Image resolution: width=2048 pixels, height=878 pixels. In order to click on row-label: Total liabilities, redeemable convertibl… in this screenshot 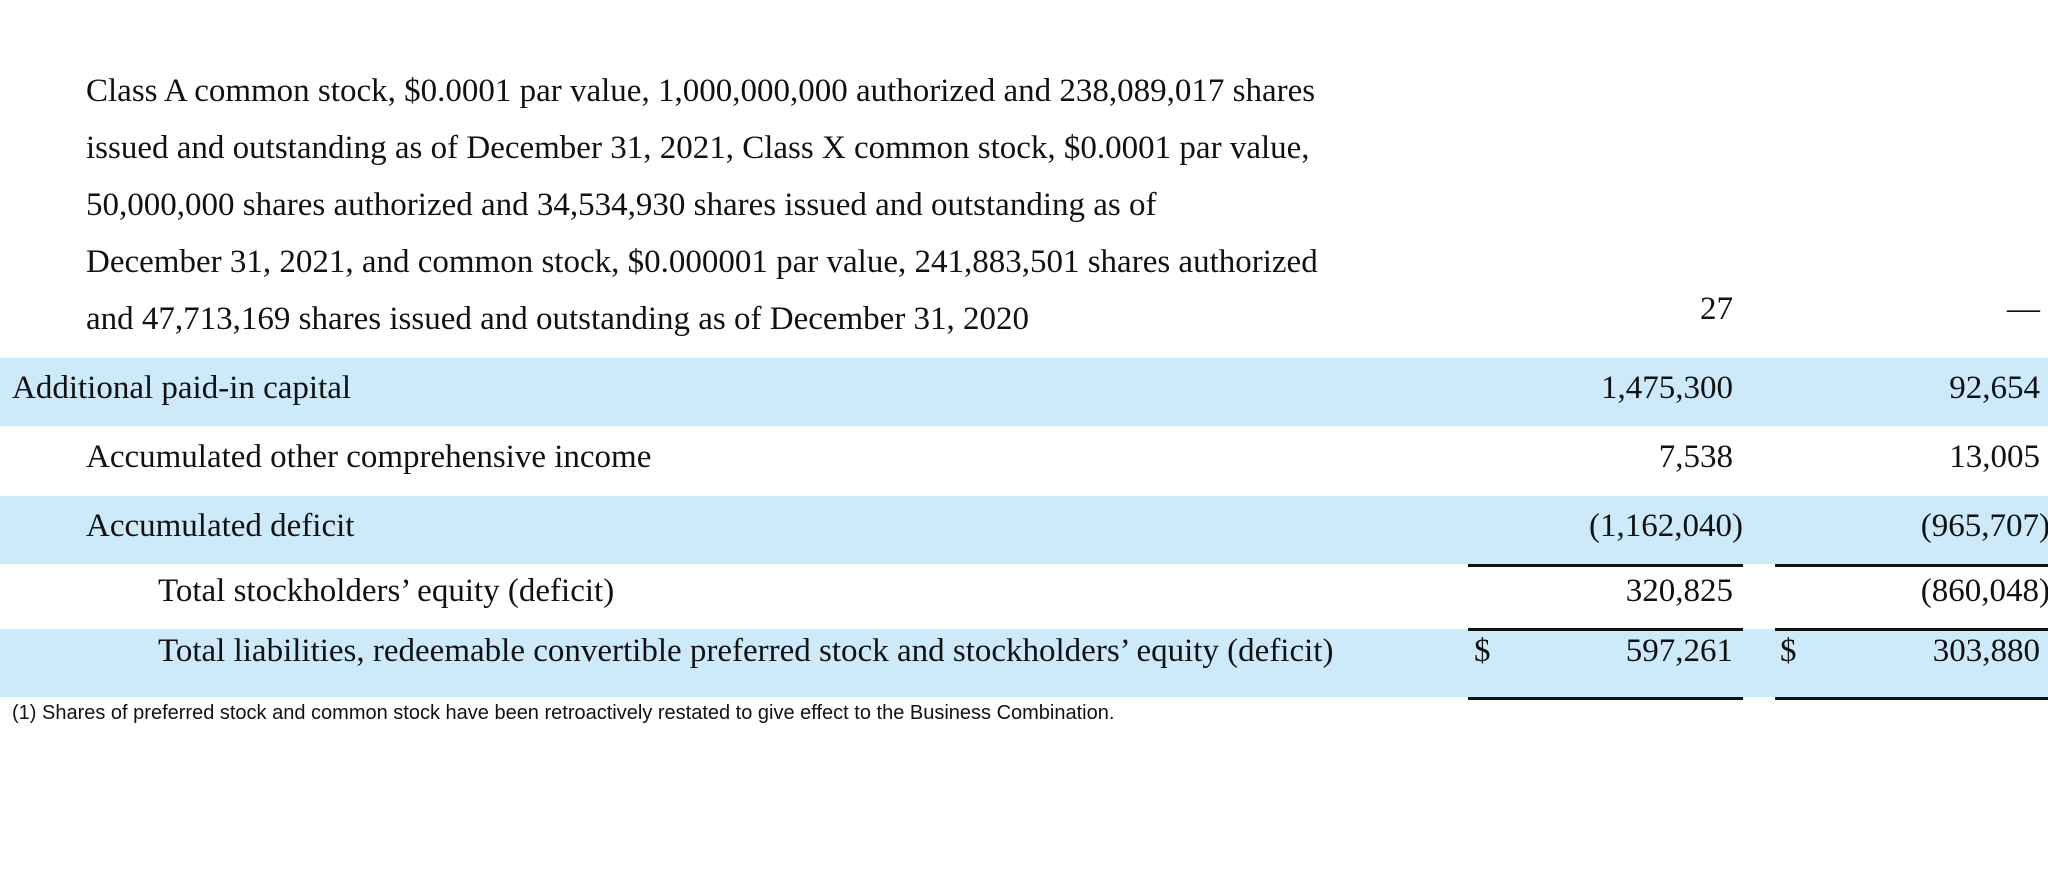, I will do `click(746, 651)`.